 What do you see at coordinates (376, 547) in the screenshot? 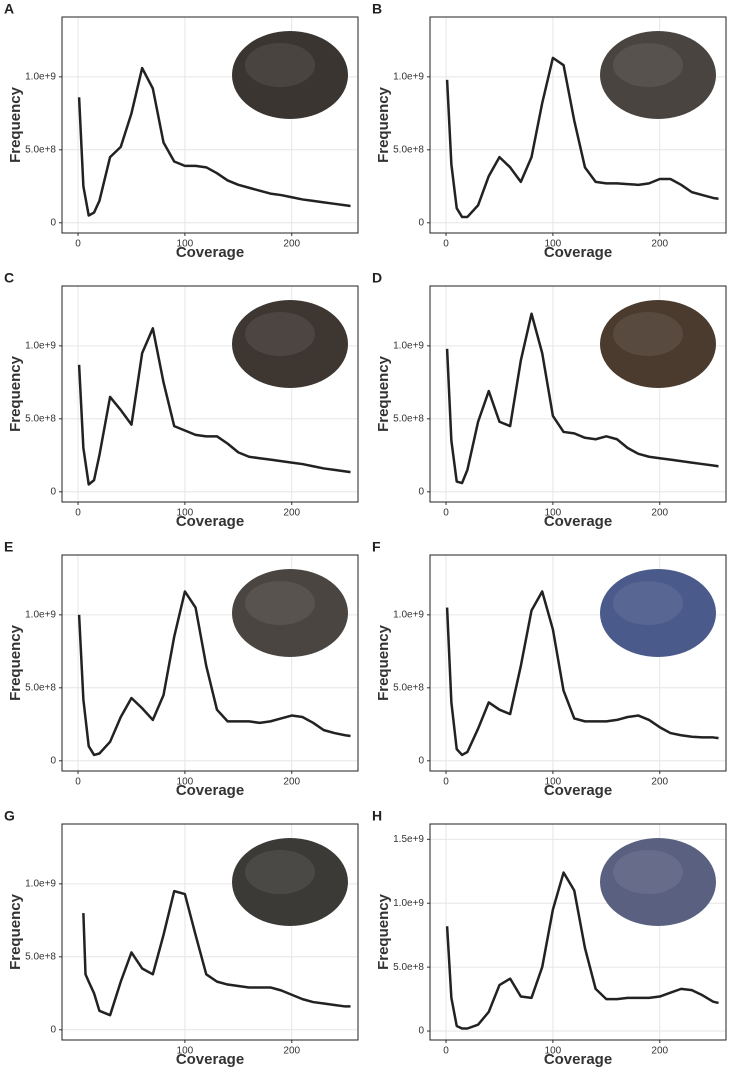
I see `panel-label: F` at bounding box center [376, 547].